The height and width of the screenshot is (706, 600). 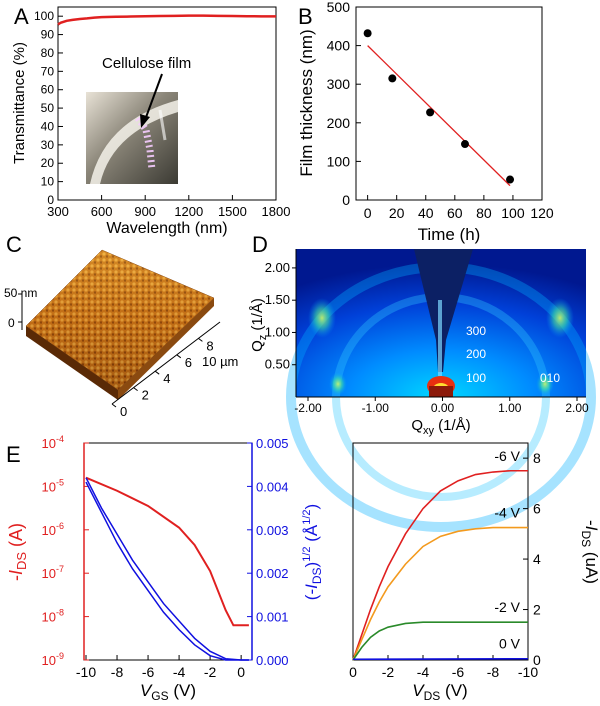 I want to click on panel-a-y-tick-label: 50, so click(x=48, y=108).